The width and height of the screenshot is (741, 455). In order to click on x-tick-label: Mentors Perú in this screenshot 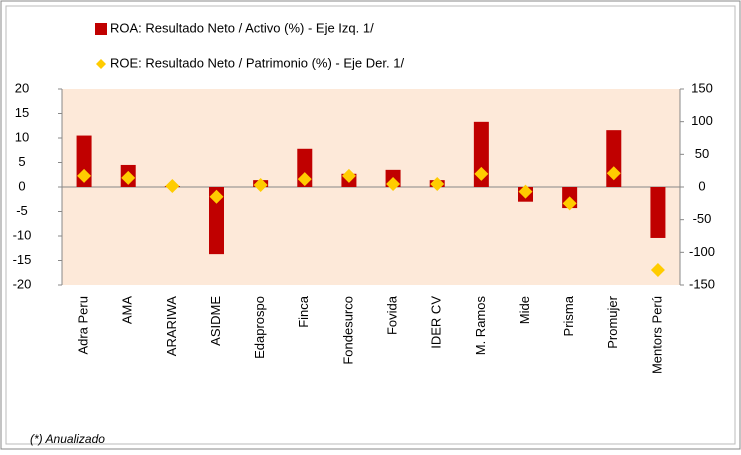, I will do `click(656, 335)`.